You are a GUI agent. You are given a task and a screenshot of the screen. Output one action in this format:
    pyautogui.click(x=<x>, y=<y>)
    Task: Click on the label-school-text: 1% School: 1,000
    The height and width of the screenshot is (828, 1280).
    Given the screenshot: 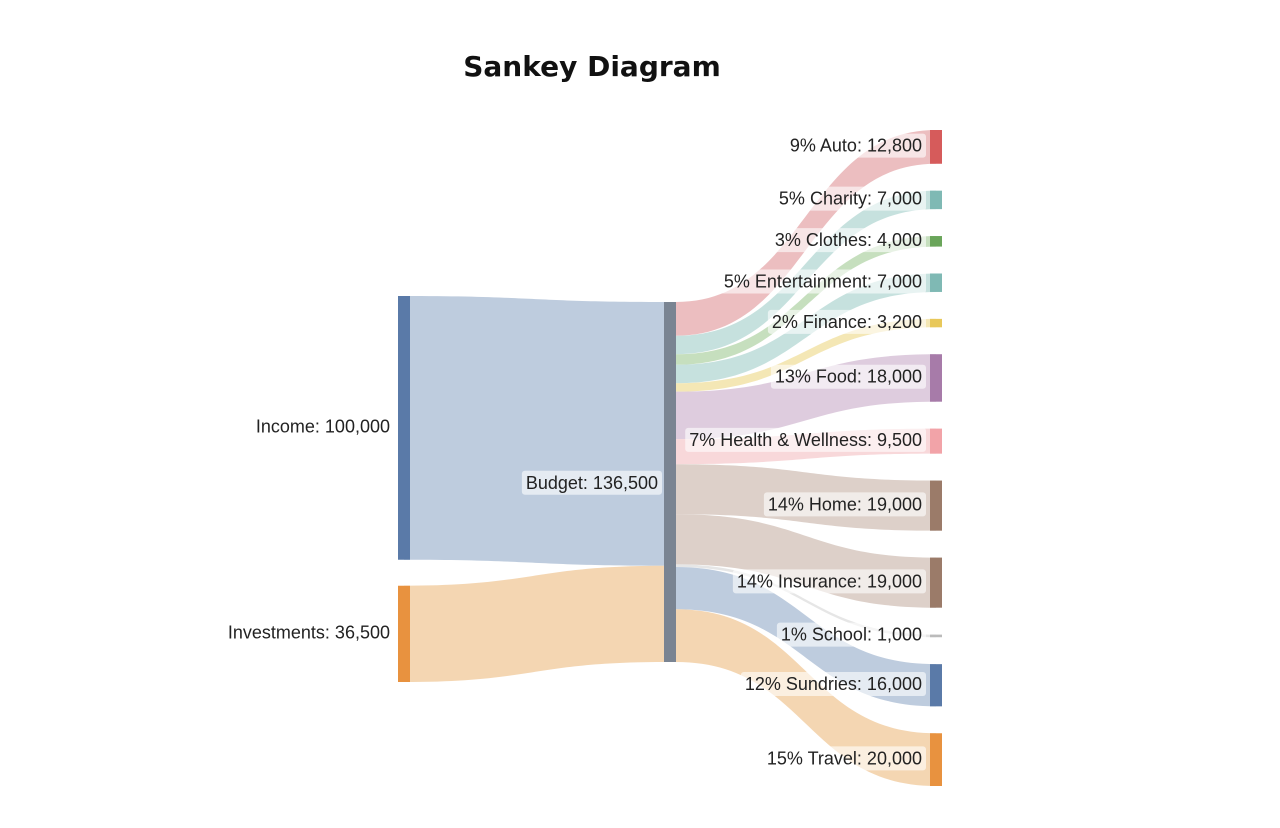 What is the action you would take?
    pyautogui.click(x=851, y=635)
    